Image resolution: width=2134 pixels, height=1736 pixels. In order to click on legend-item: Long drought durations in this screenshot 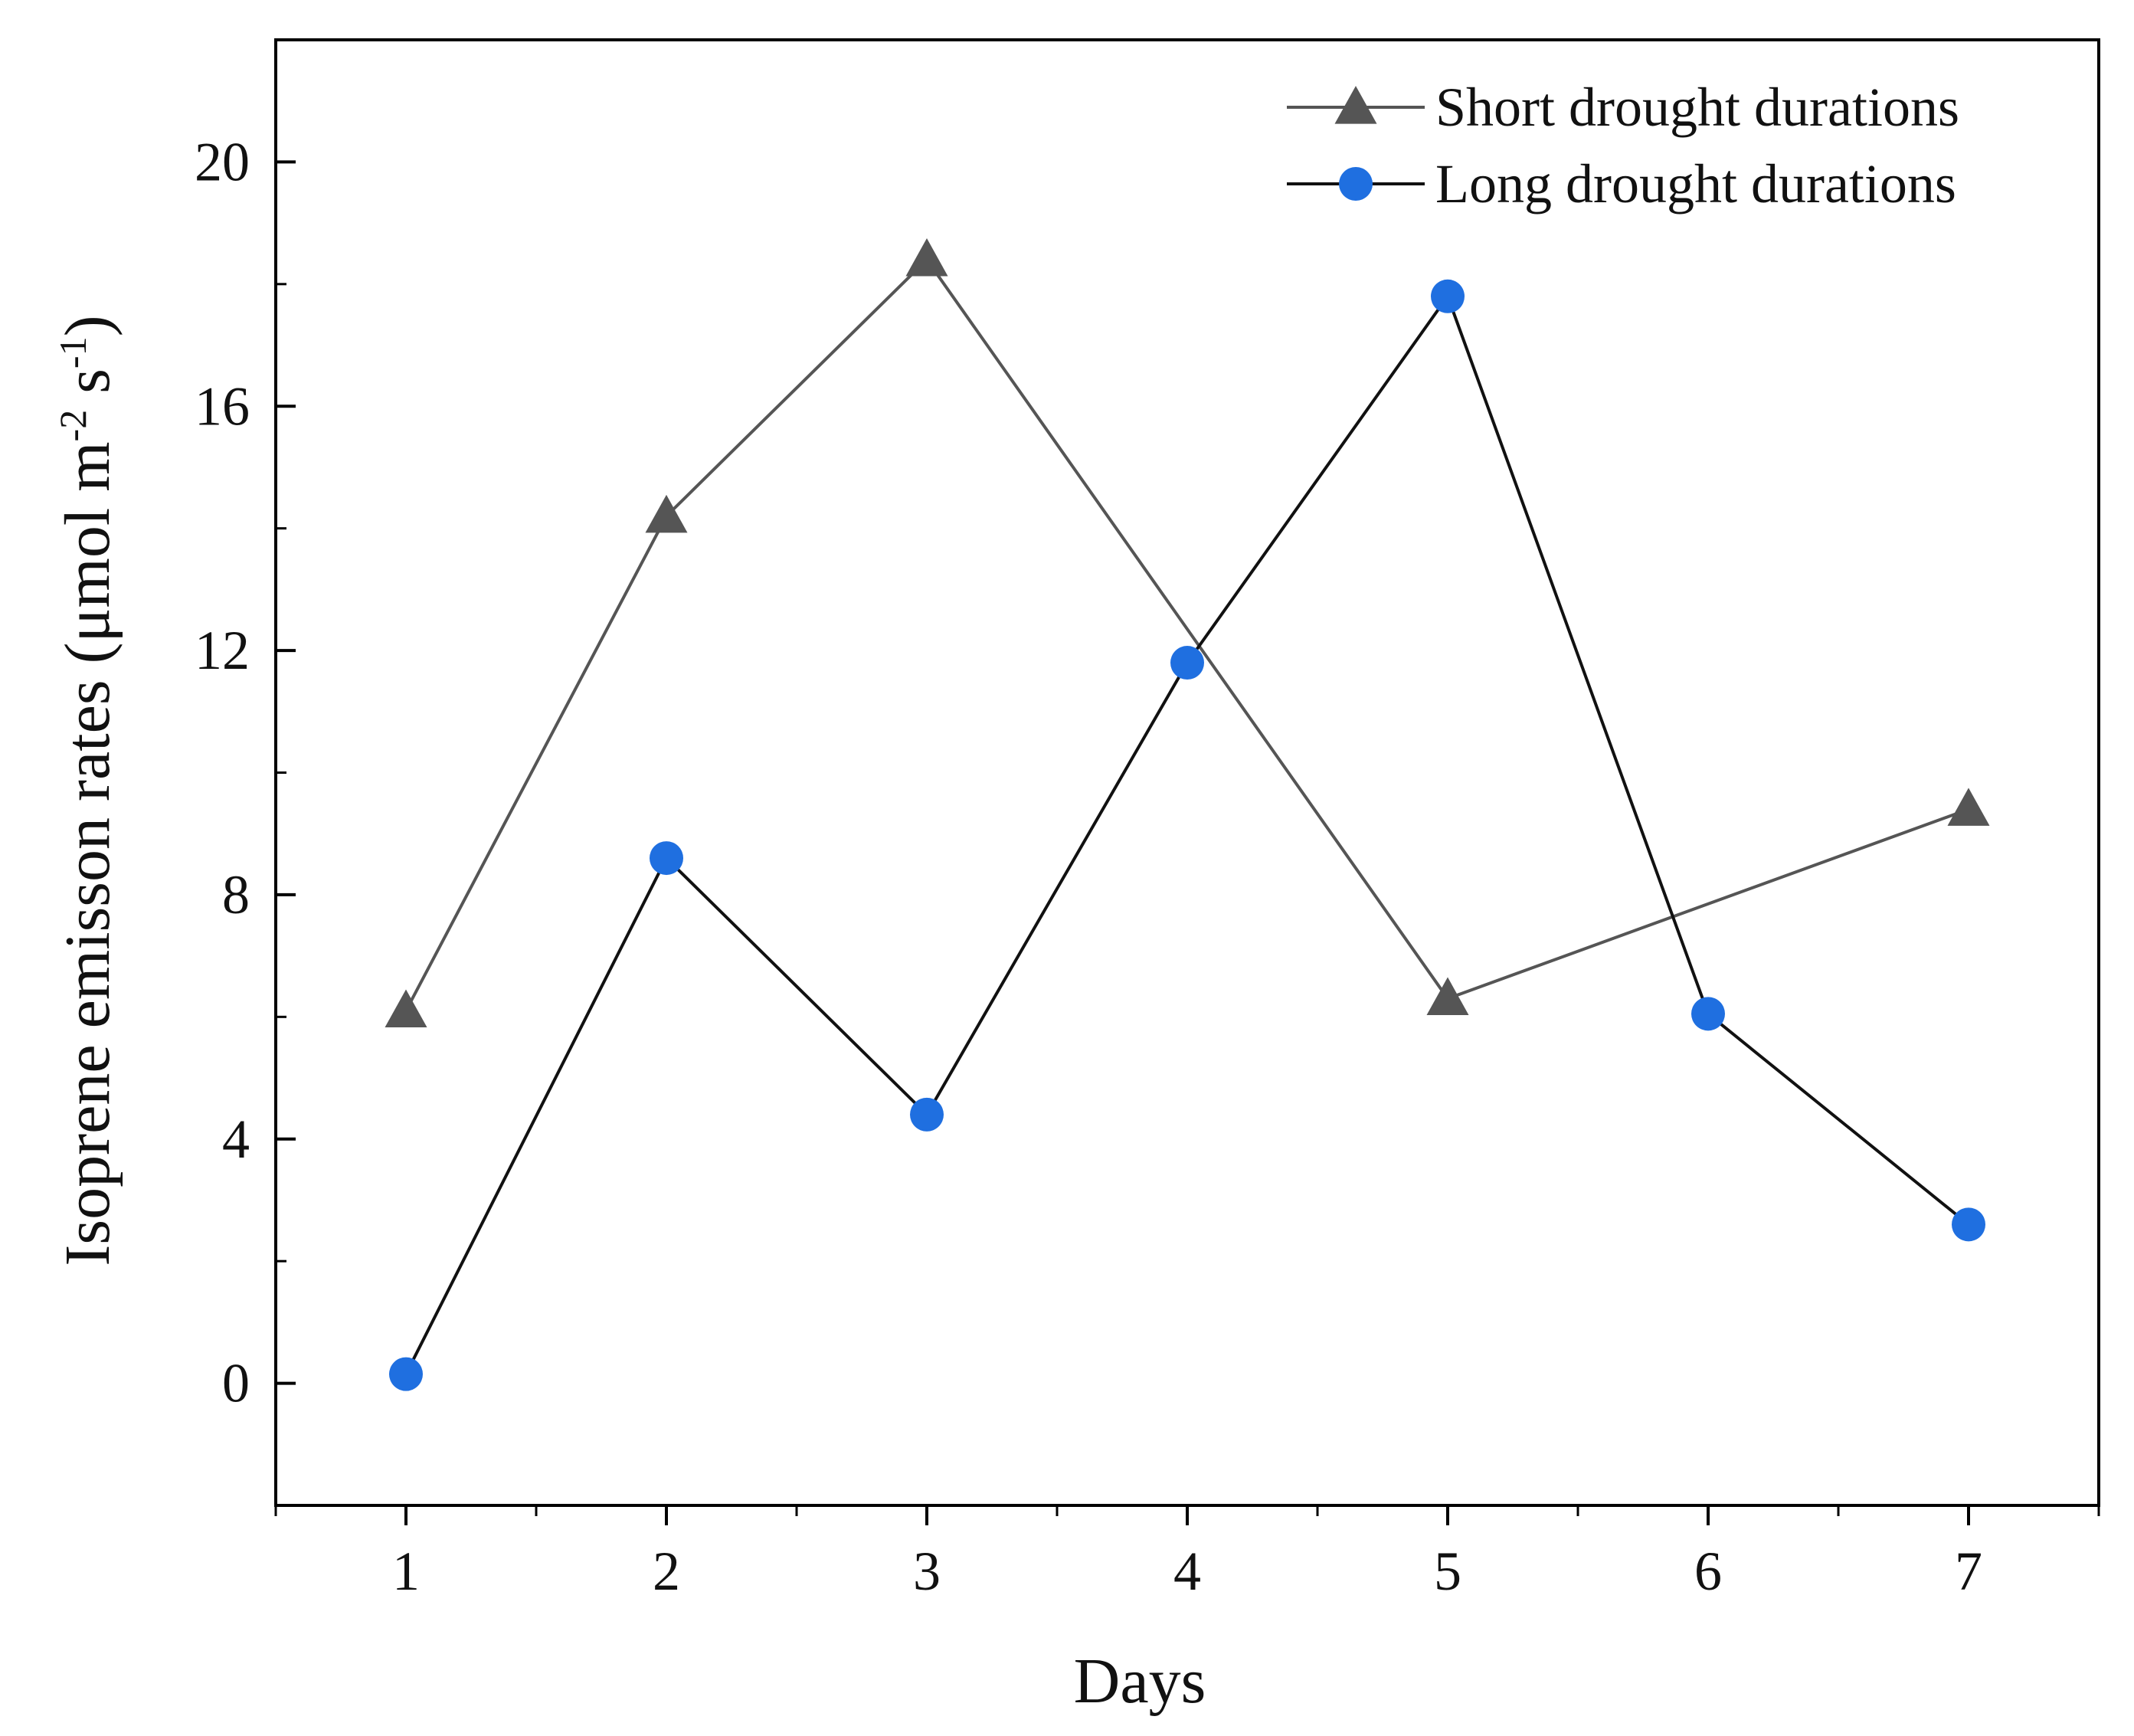, I will do `click(1621, 184)`.